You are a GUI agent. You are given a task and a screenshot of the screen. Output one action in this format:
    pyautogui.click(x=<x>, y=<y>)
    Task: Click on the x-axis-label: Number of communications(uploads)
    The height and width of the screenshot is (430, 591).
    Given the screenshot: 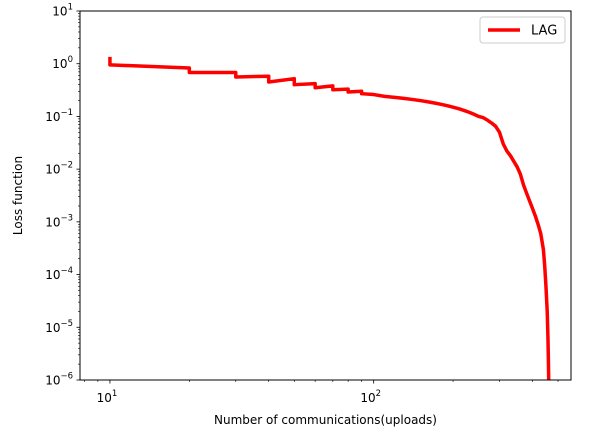 What is the action you would take?
    pyautogui.click(x=325, y=420)
    